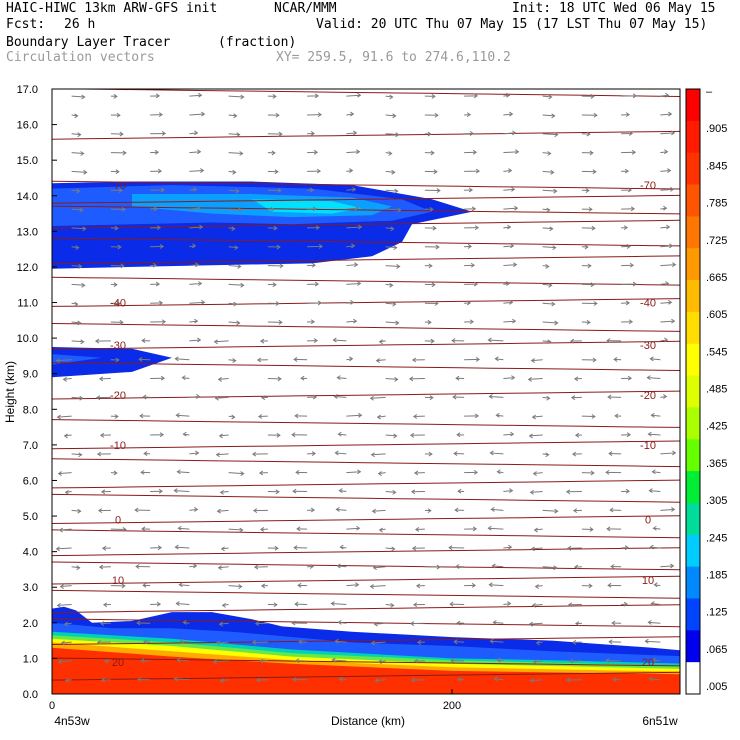 The height and width of the screenshot is (740, 740). What do you see at coordinates (118, 396) in the screenshot?
I see `contour-label-left: -20` at bounding box center [118, 396].